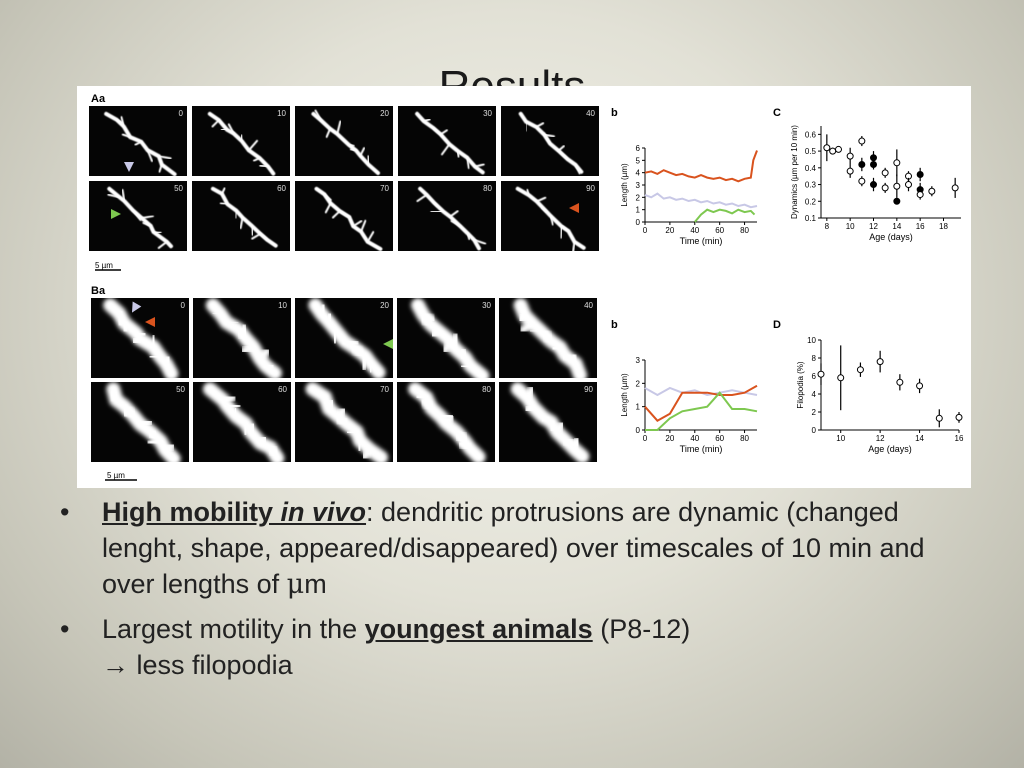 The height and width of the screenshot is (768, 1024). Describe the element at coordinates (891, 237) in the screenshot. I see `x-axis-label: Age (days)` at that location.